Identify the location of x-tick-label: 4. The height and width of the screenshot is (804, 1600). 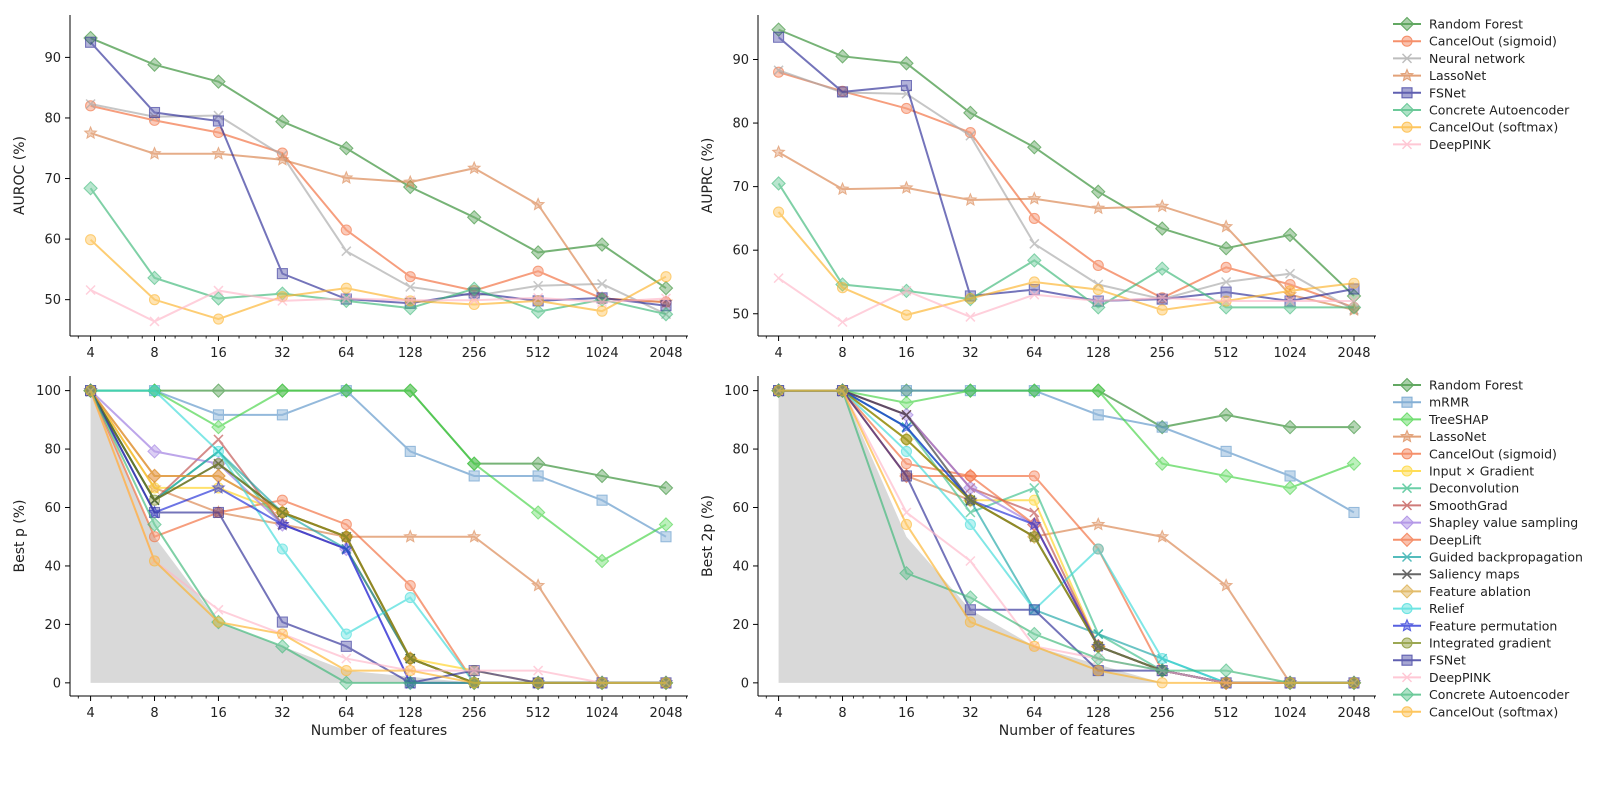
(778, 353).